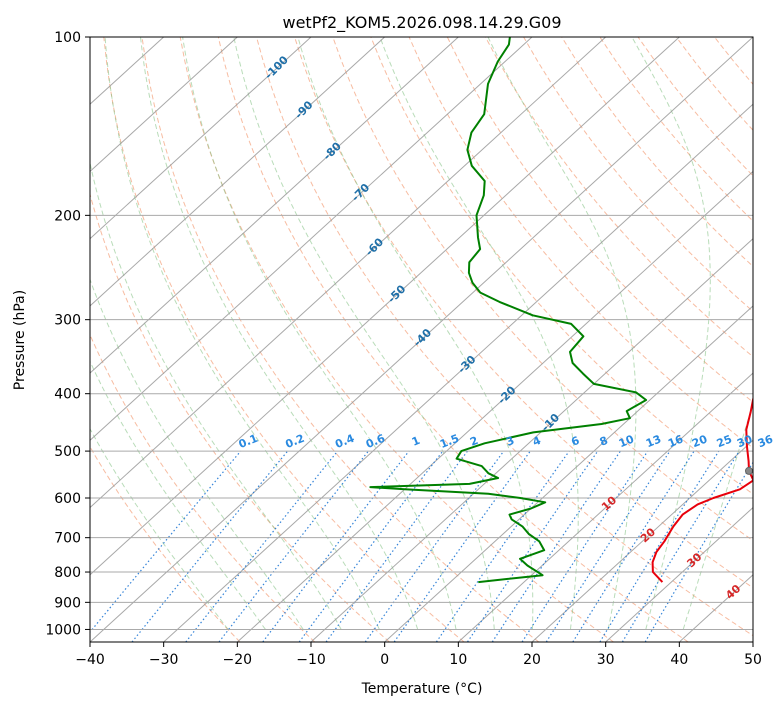 The width and height of the screenshot is (775, 708). Describe the element at coordinates (238, 660) in the screenshot. I see `x-tick-label: −20` at that location.